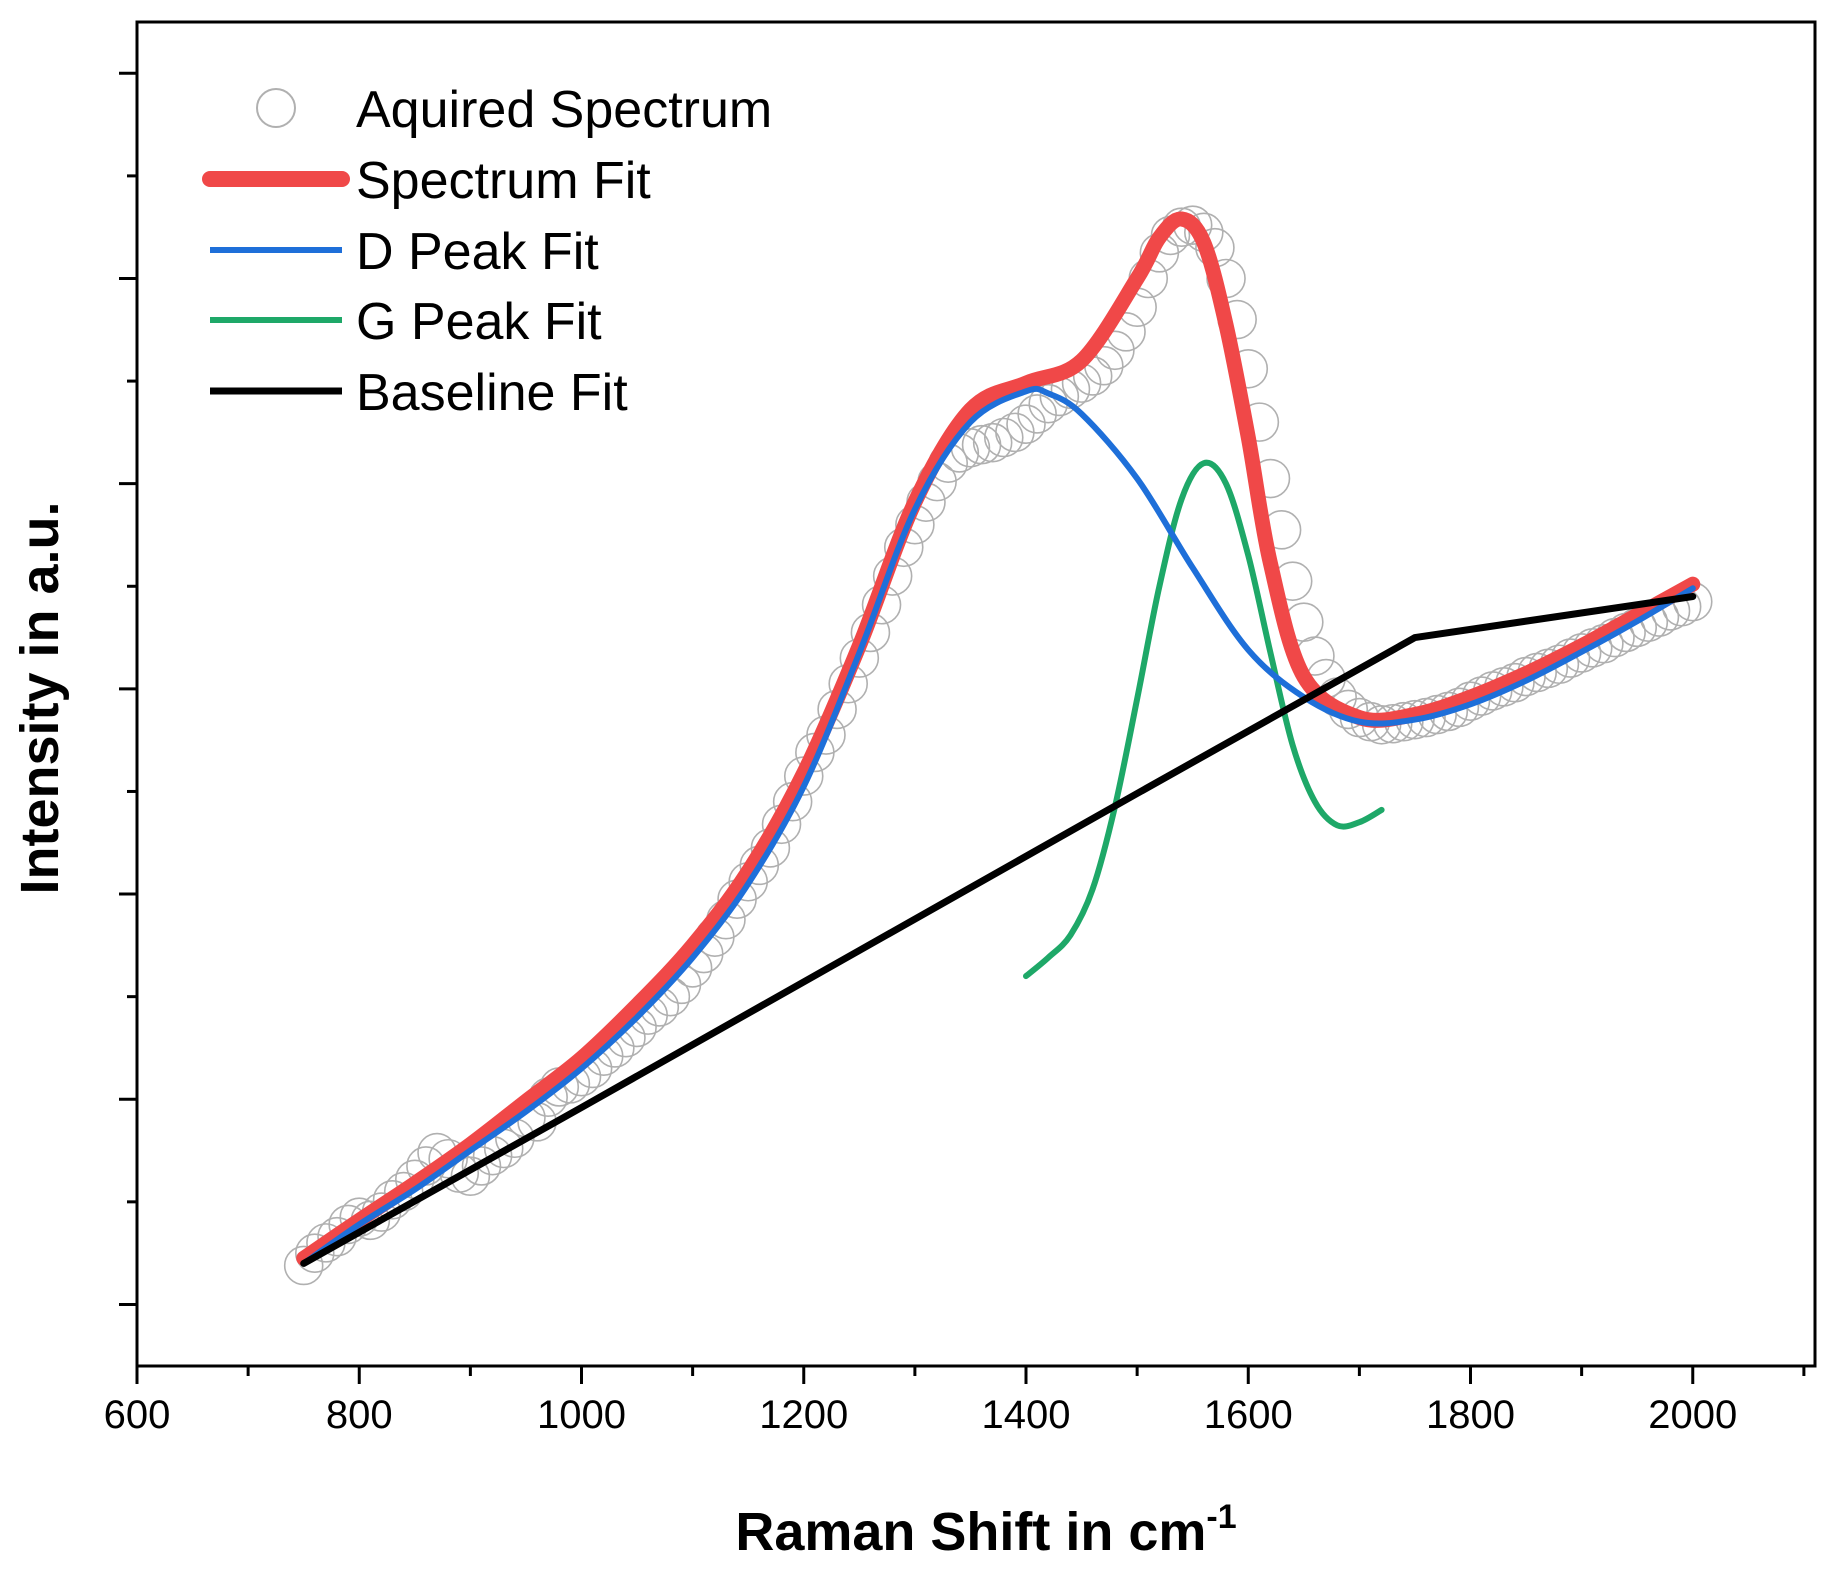  Describe the element at coordinates (359, 1415) in the screenshot. I see `x-tick-label: 800` at that location.